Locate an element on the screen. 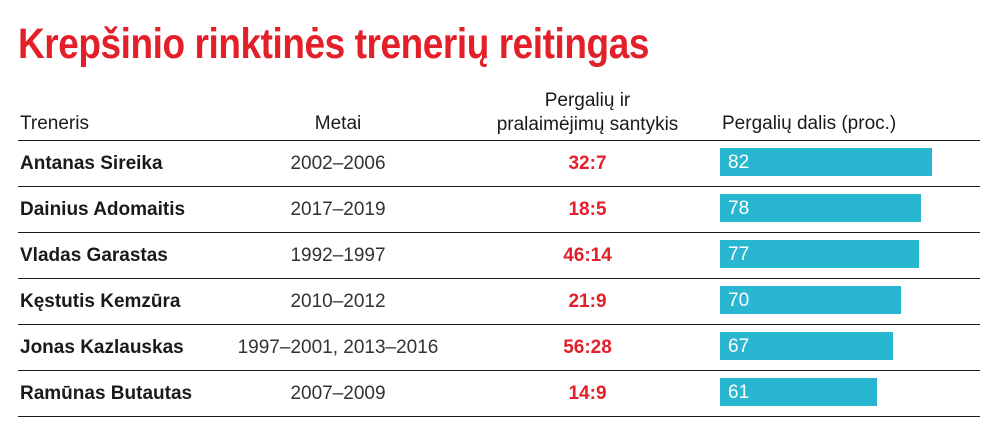 The image size is (1000, 441). table-row: Dainius Adomaitis 2017–2019 18:5 78 is located at coordinates (499, 209).